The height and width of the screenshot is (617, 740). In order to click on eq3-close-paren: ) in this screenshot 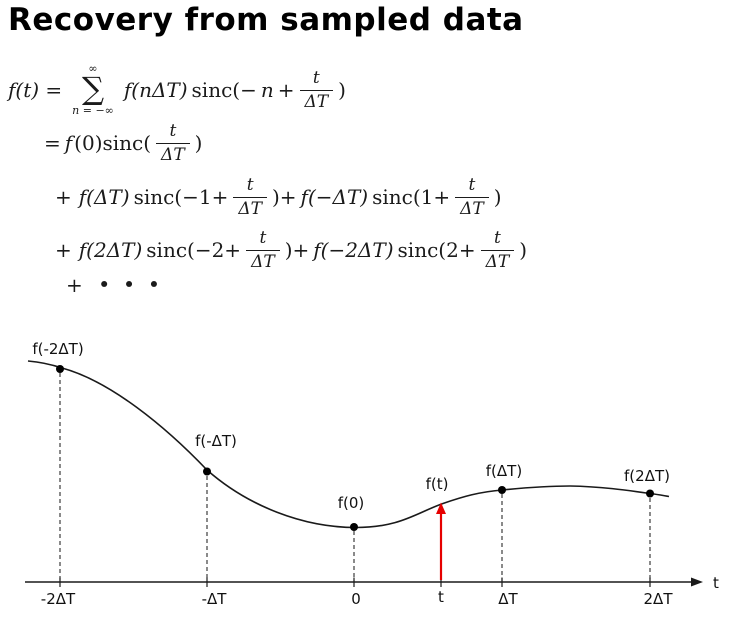, I will do `click(497, 197)`.